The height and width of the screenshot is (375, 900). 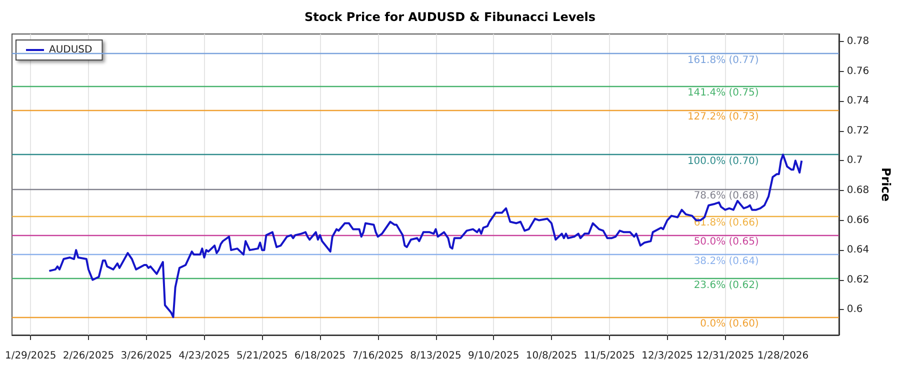 What do you see at coordinates (436, 356) in the screenshot?
I see `x-tick-label: 8/13/2025` at bounding box center [436, 356].